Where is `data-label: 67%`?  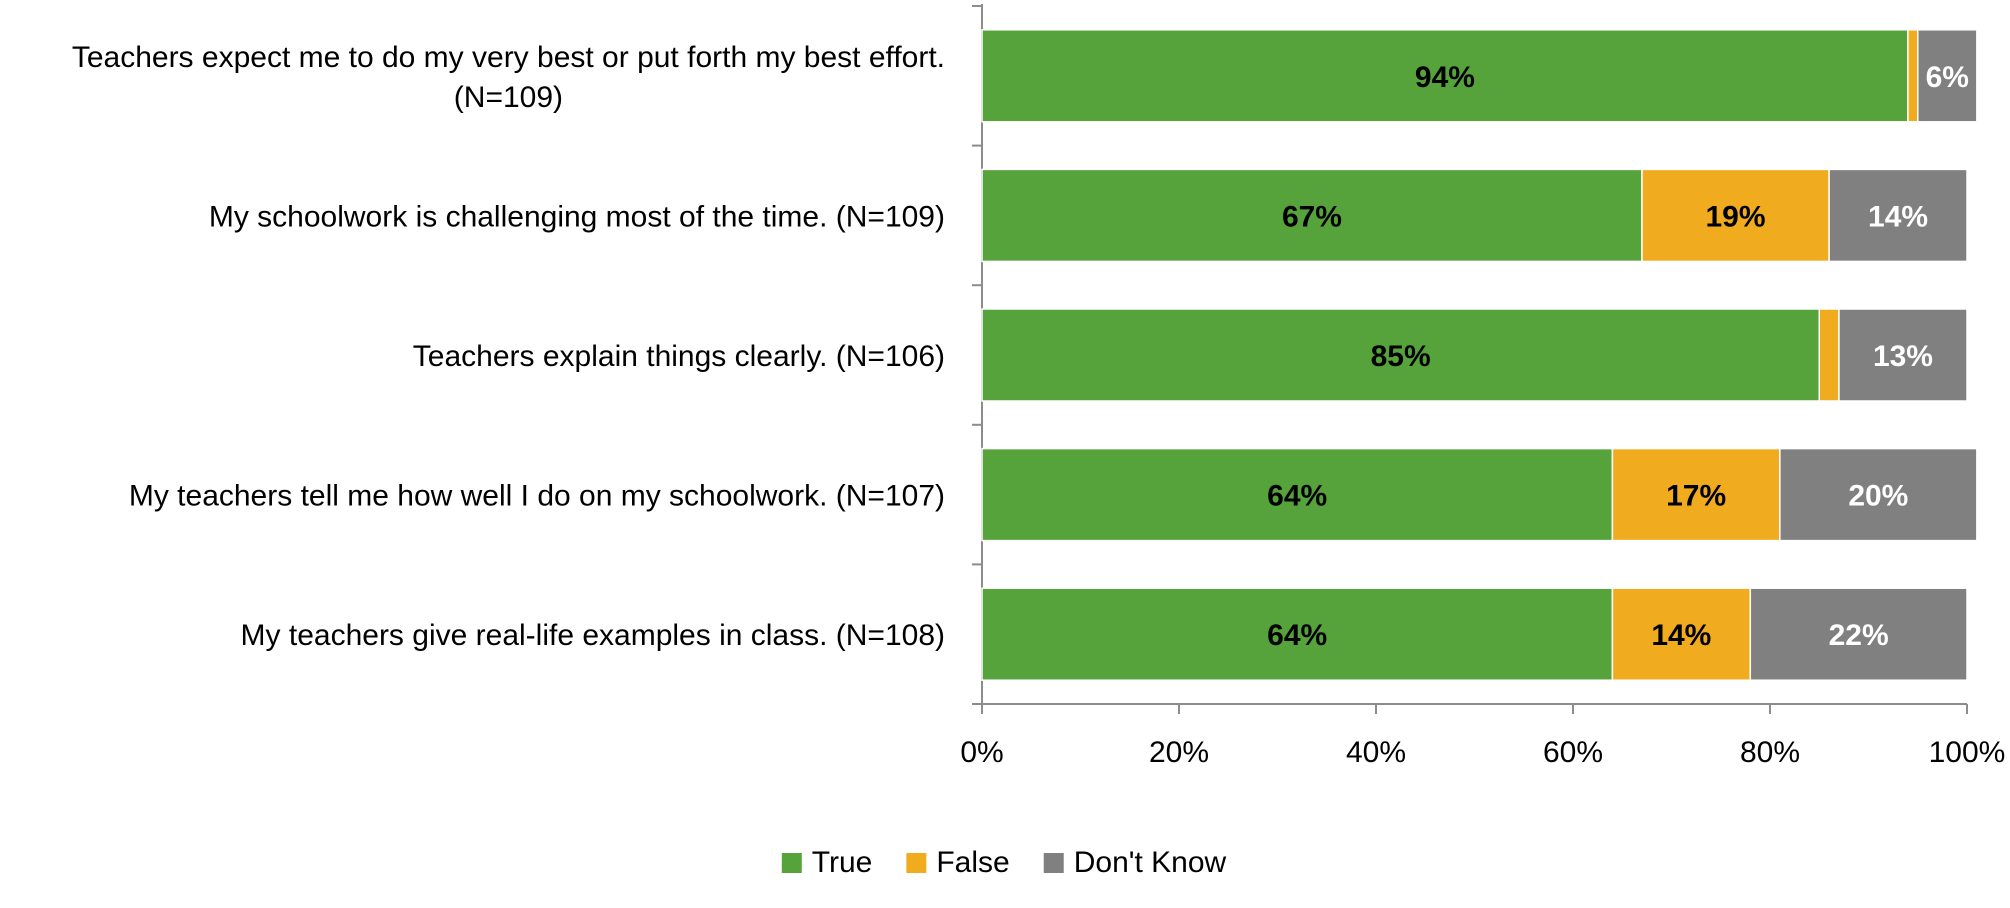
data-label: 67% is located at coordinates (1312, 216).